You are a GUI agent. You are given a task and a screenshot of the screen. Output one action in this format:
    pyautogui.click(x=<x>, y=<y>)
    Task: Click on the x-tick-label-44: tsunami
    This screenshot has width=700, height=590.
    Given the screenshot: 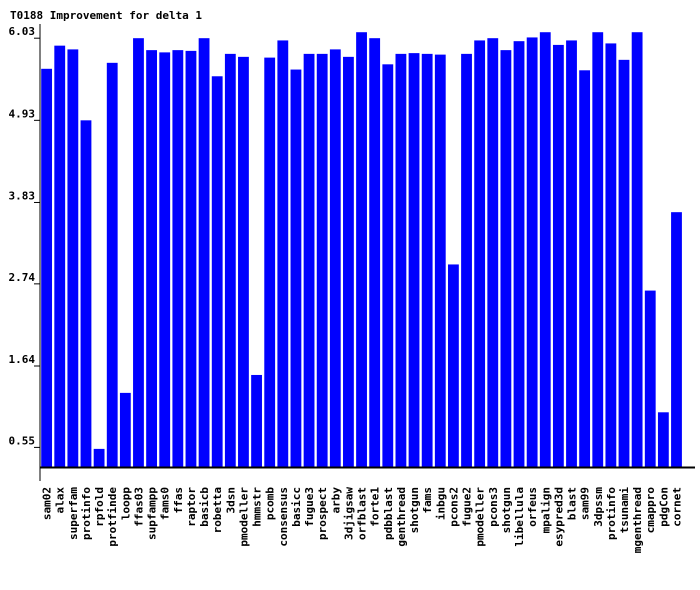 What is the action you would take?
    pyautogui.click(x=624, y=510)
    